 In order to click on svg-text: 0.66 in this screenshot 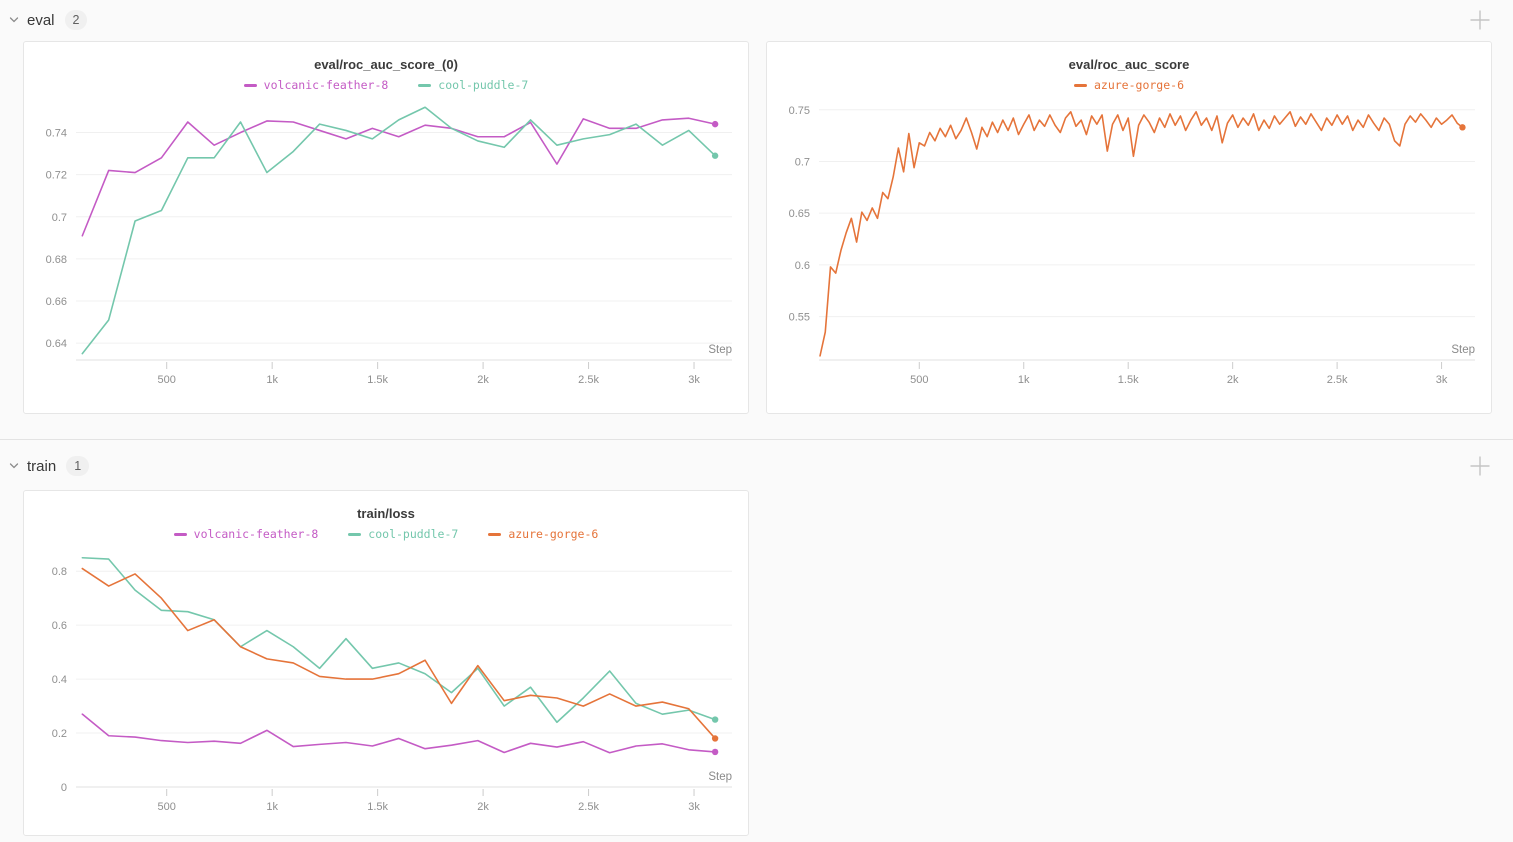, I will do `click(56, 302)`.